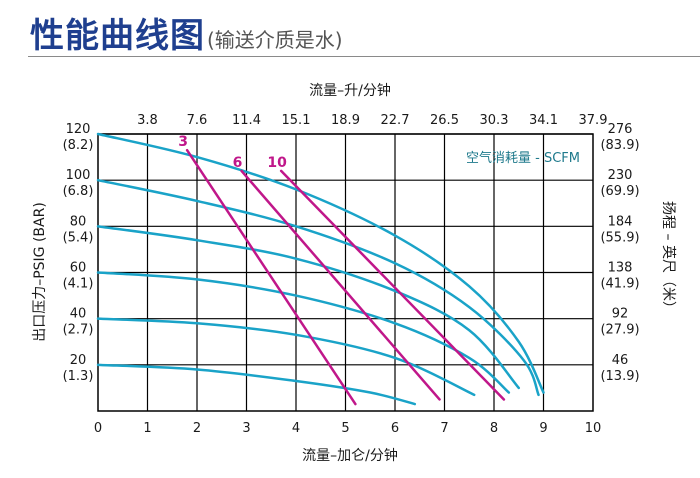  I want to click on top-tick-label: 15.1, so click(296, 120).